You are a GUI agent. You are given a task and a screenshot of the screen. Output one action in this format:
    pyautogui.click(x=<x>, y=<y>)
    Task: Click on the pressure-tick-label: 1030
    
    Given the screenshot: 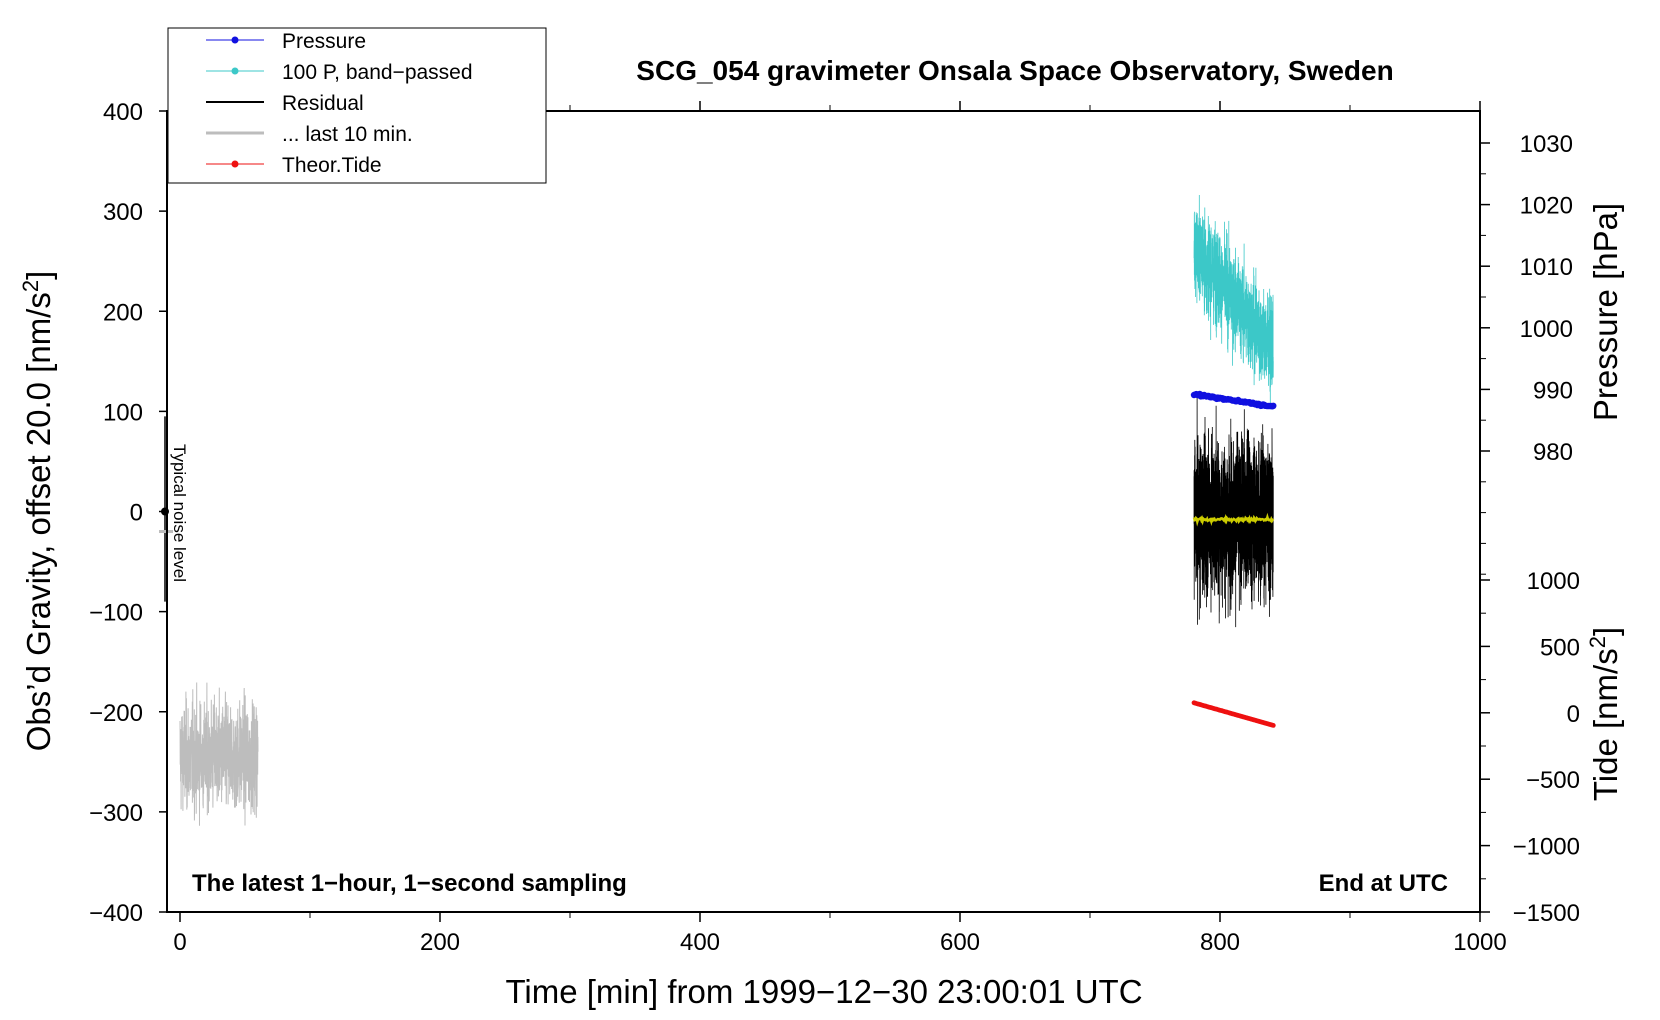 What is the action you would take?
    pyautogui.click(x=1546, y=144)
    